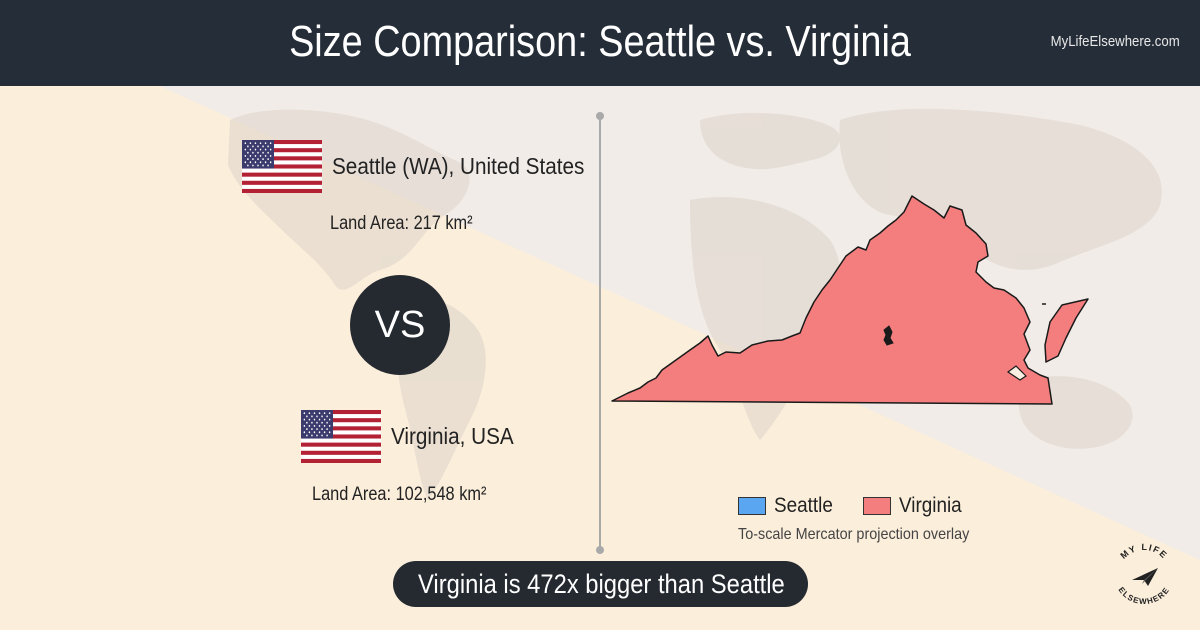 The height and width of the screenshot is (630, 1200). I want to click on logo-bottom-text: ELSEWHERE, so click(1144, 595).